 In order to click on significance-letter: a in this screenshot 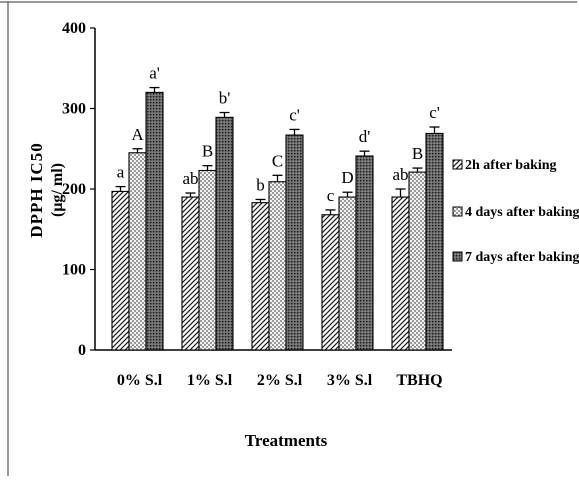, I will do `click(121, 172)`.